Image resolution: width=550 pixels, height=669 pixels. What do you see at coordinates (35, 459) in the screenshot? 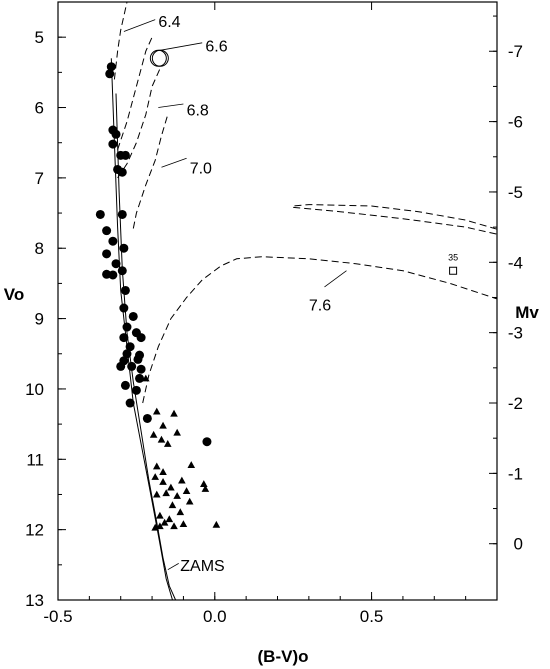
I see `y-tick-label: 11` at bounding box center [35, 459].